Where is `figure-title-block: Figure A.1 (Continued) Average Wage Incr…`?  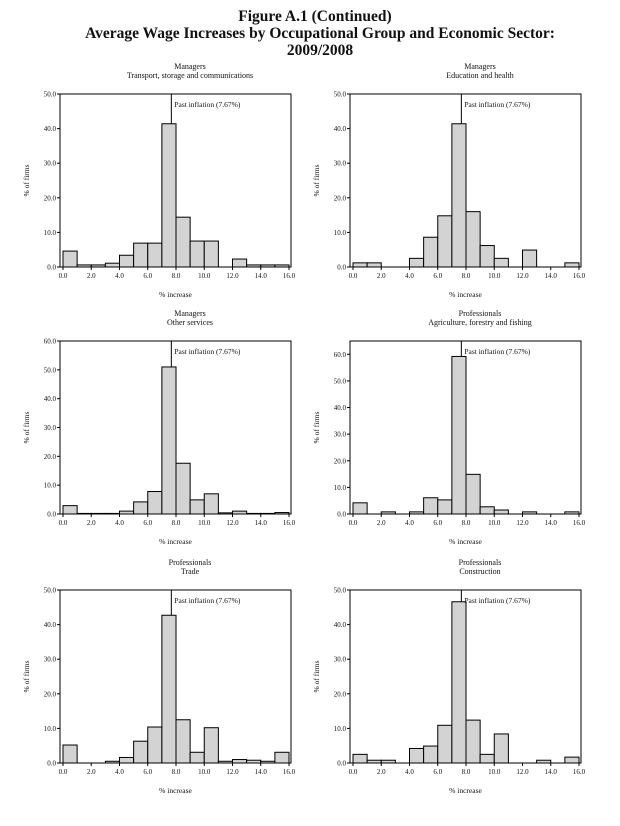 figure-title-block: Figure A.1 (Continued) Average Wage Incr… is located at coordinates (310, 33).